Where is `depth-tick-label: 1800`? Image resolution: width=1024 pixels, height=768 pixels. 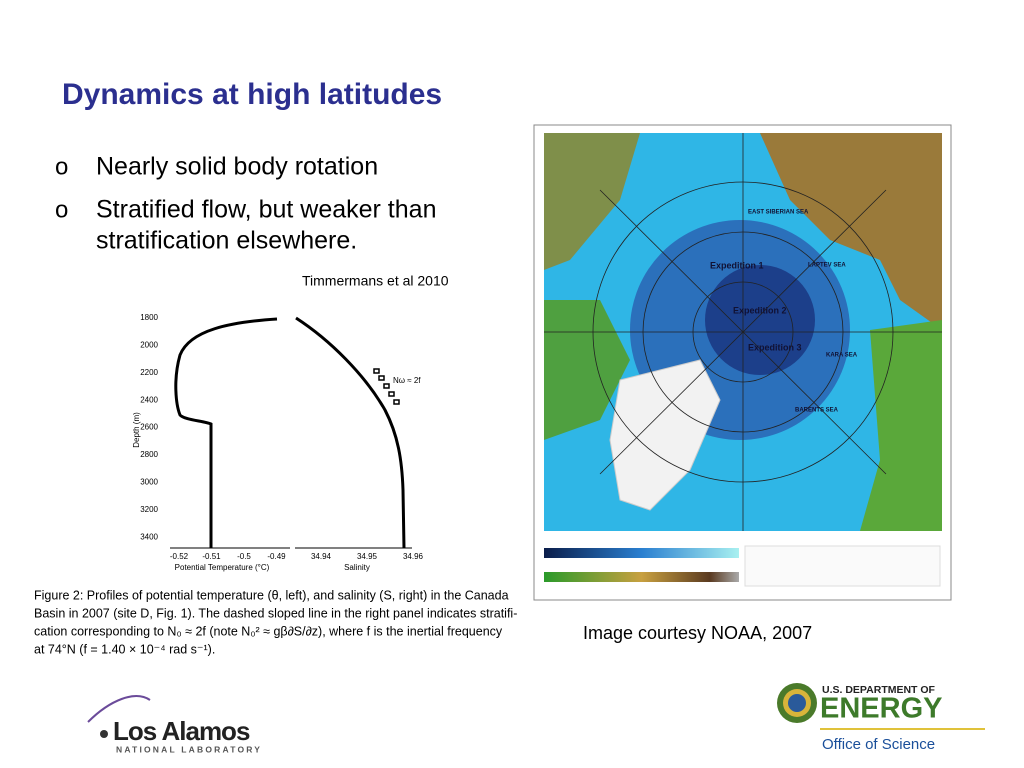
depth-tick-label: 1800 is located at coordinates (149, 317).